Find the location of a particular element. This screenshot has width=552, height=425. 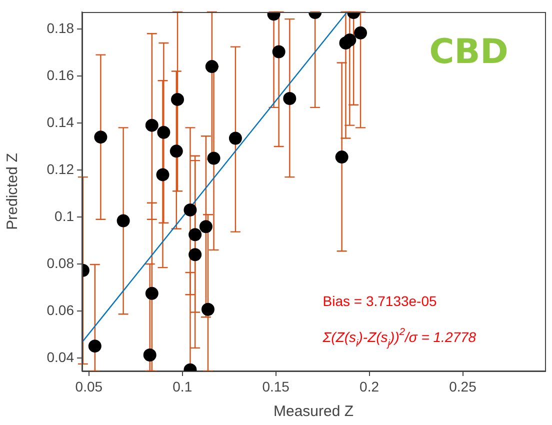

y-tick-label: 0.08 is located at coordinates (60, 262).